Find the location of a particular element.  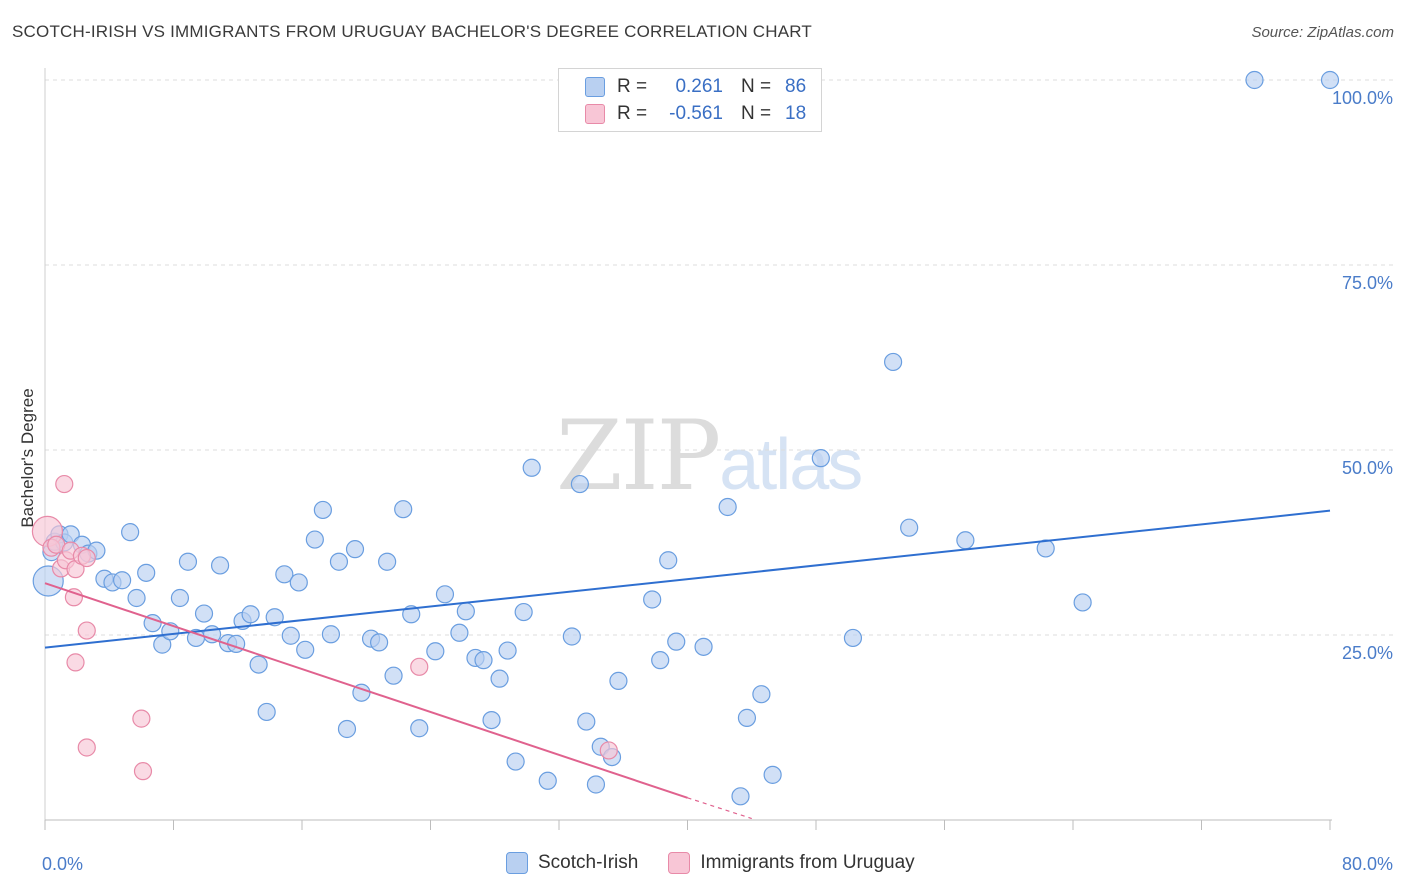

watermark-zip: ZIP is located at coordinates (638, 456).